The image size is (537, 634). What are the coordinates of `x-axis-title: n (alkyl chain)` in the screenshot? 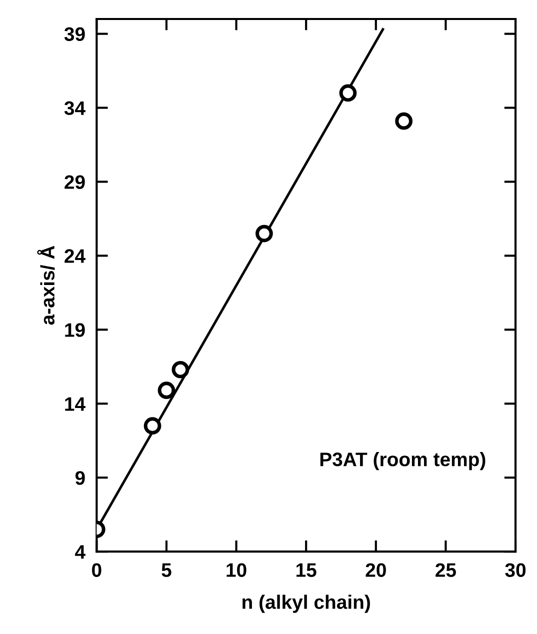 It's located at (306, 603).